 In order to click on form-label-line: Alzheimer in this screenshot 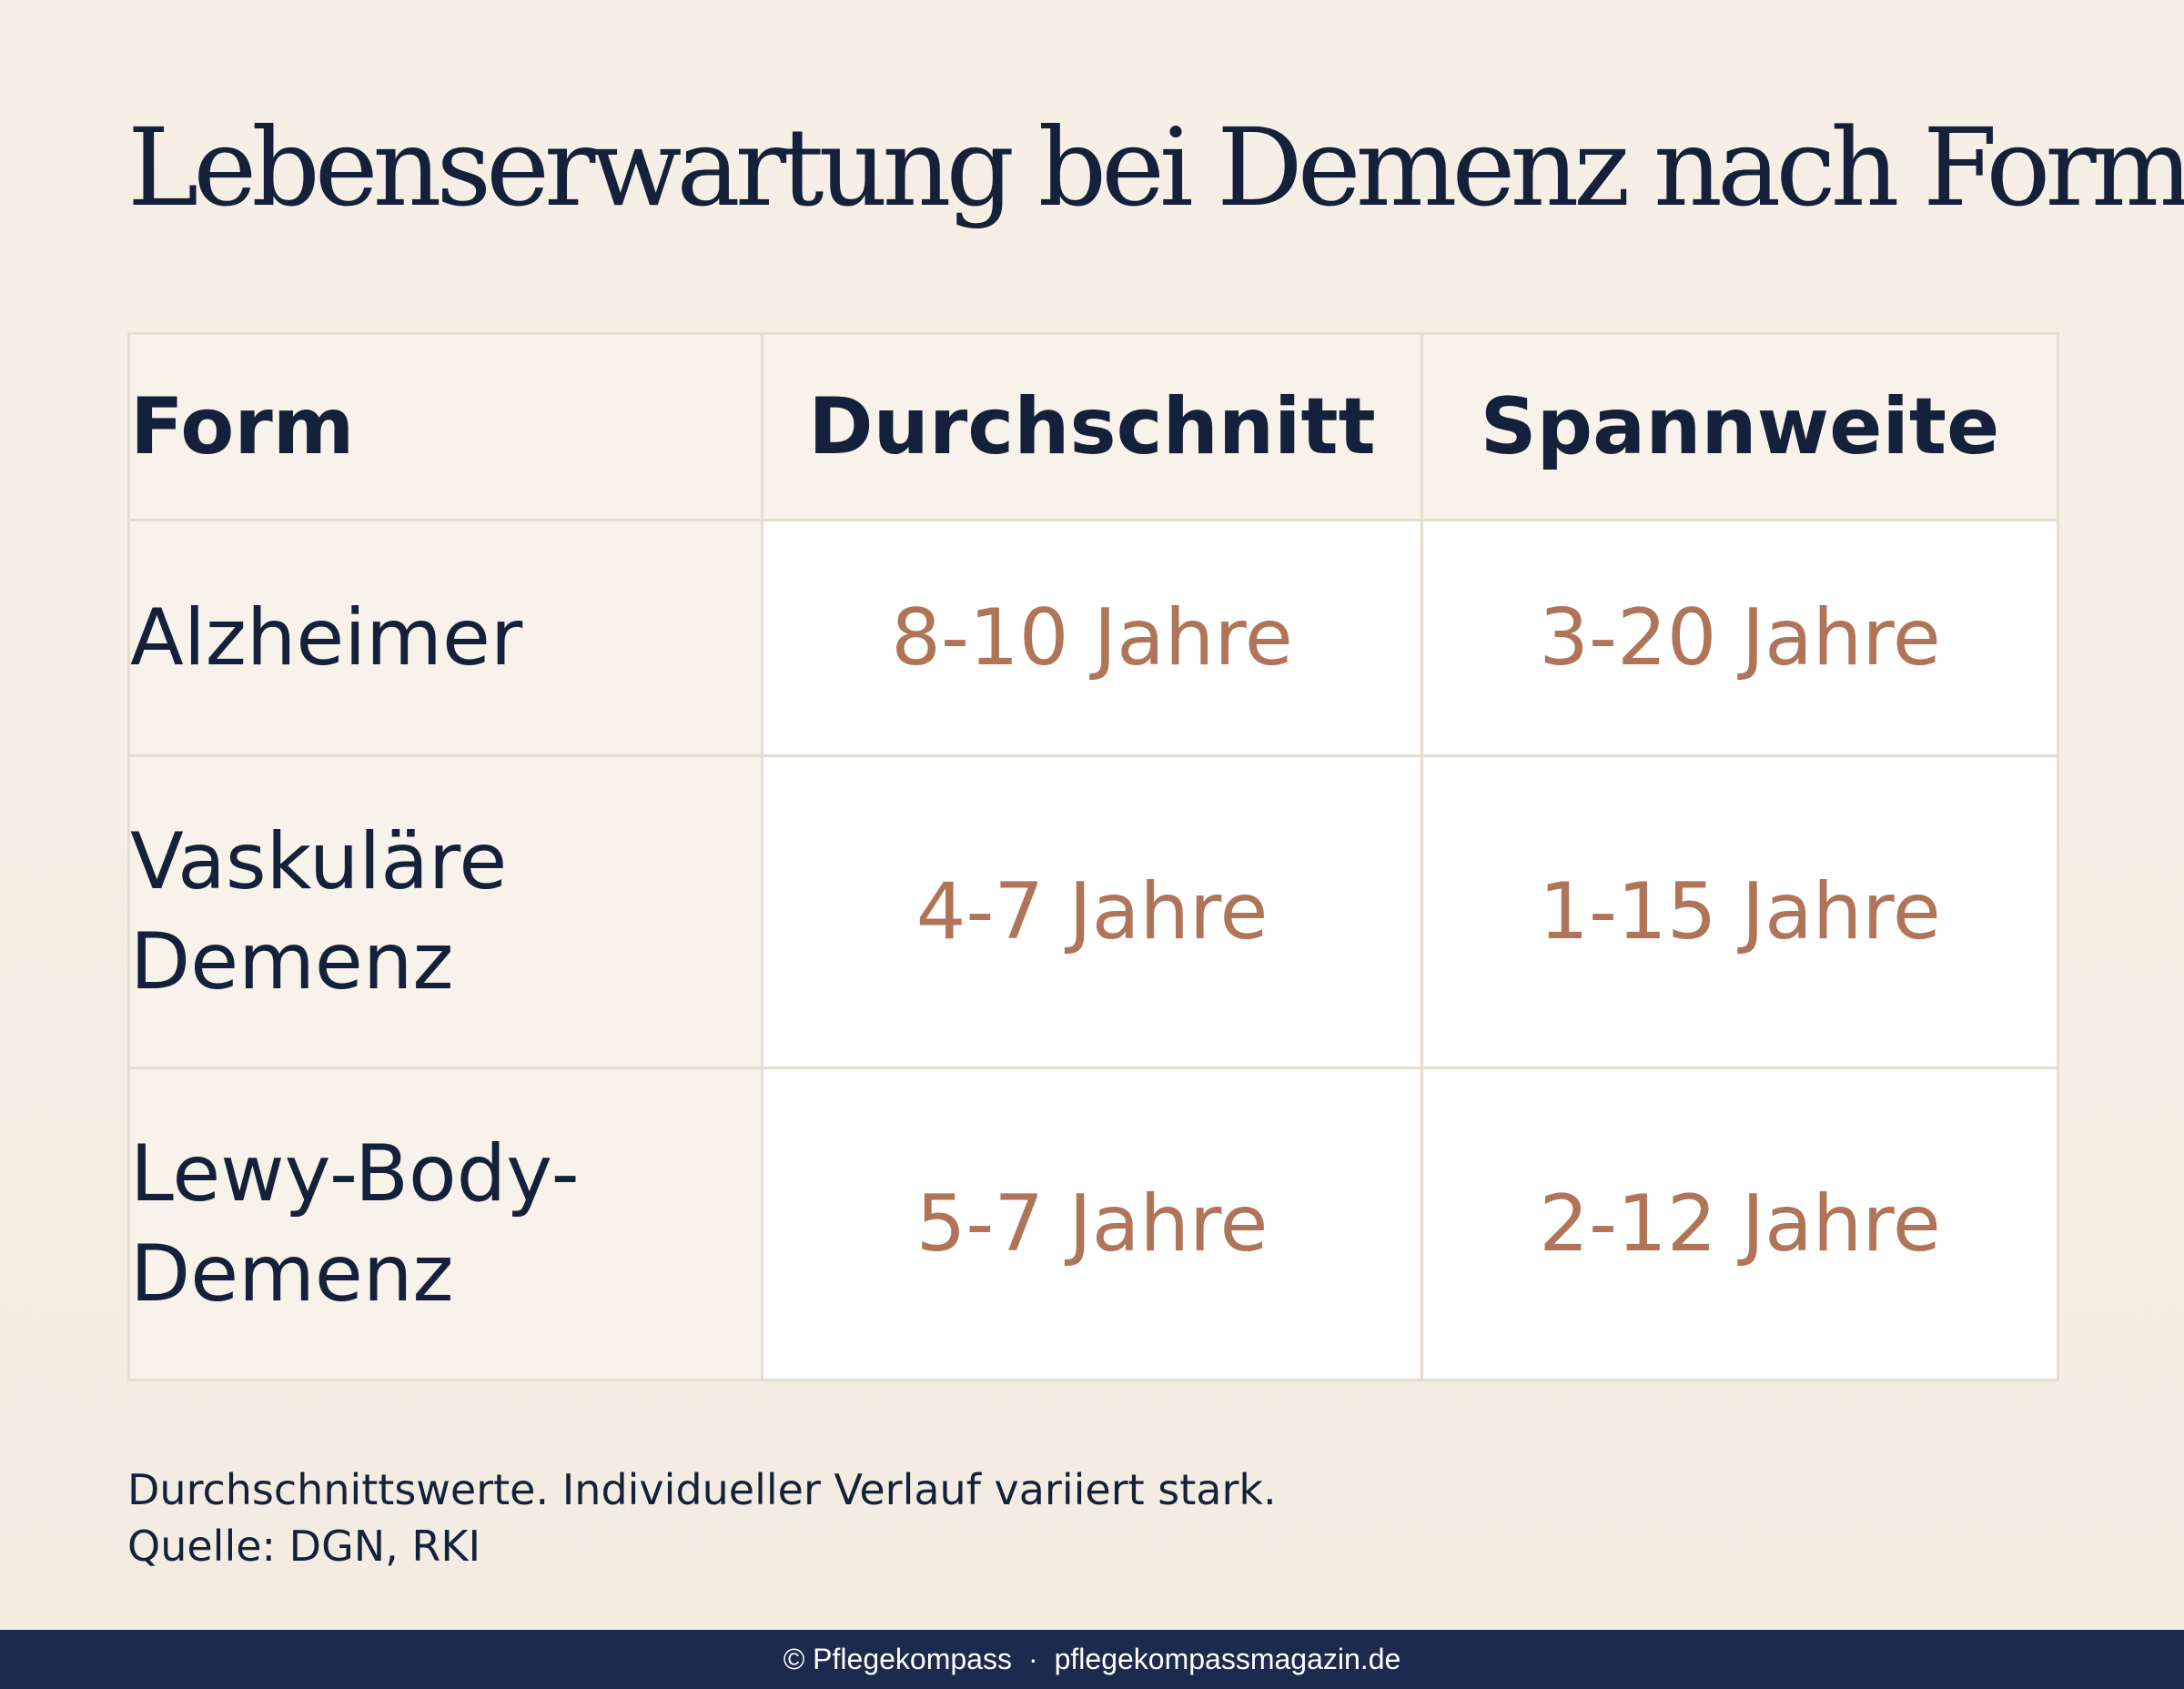, I will do `click(327, 637)`.